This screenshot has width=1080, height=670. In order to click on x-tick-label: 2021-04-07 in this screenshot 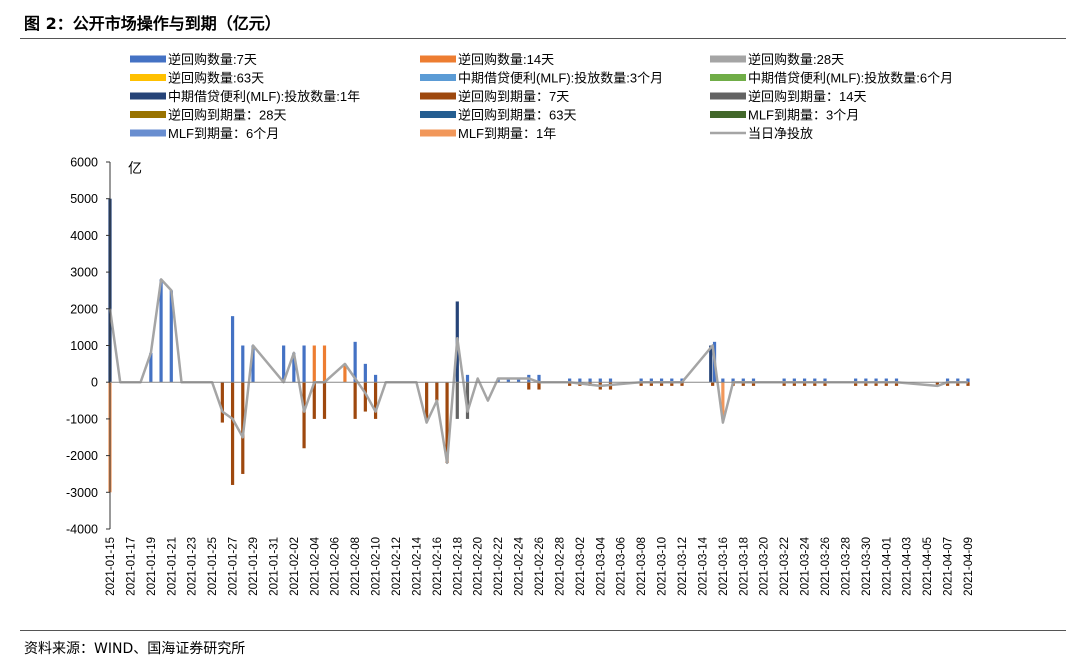, I will do `click(949, 566)`.